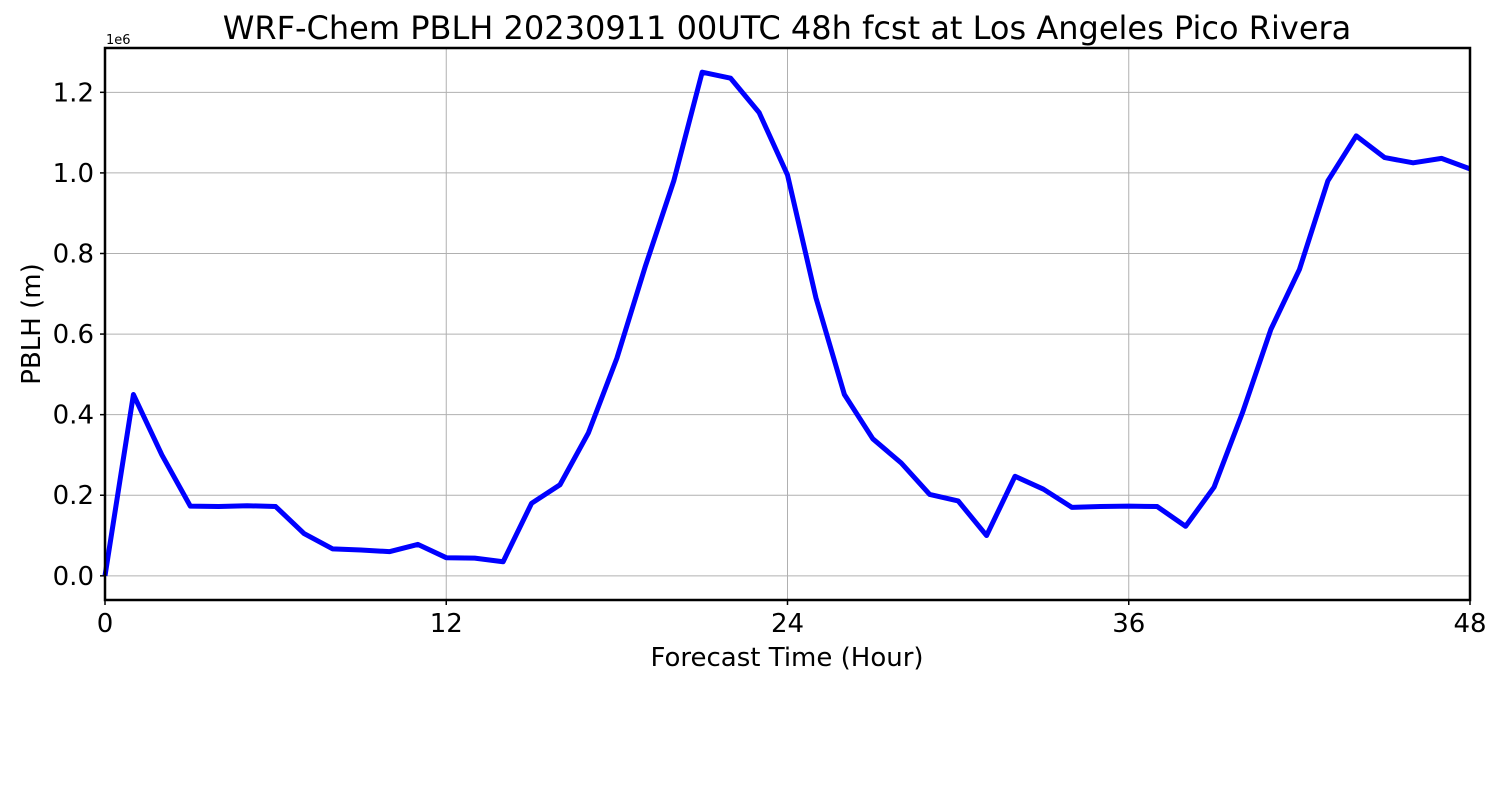  Describe the element at coordinates (73, 254) in the screenshot. I see `y-tick-label: 0.8` at that location.